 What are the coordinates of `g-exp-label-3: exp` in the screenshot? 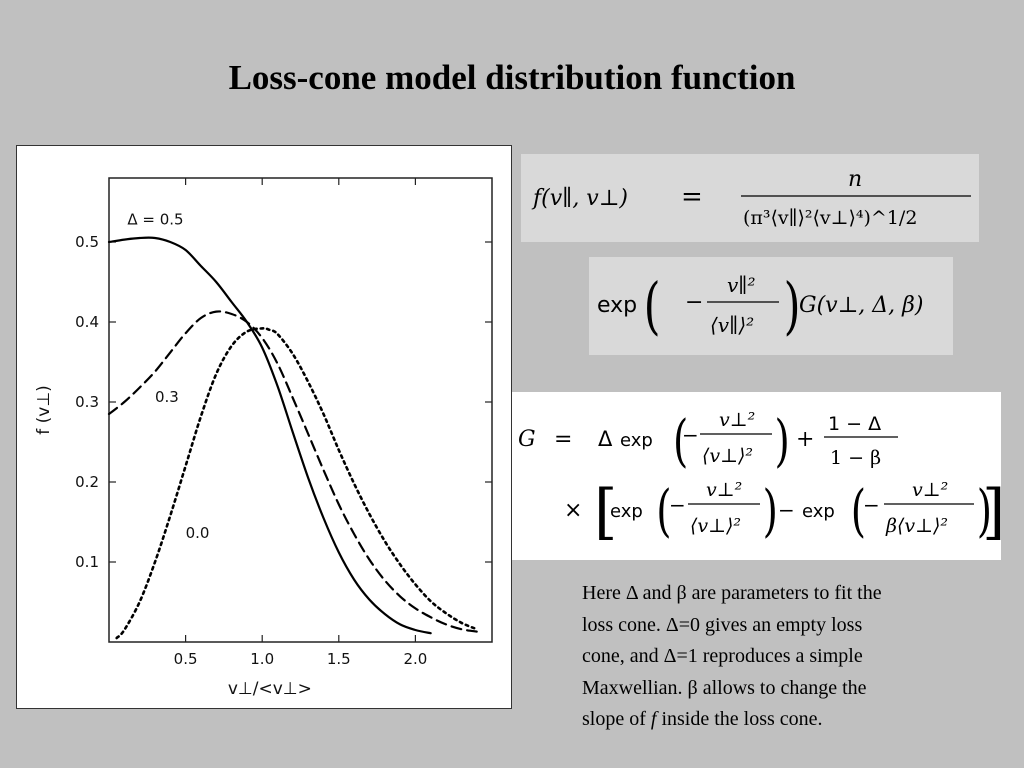 It's located at (818, 511).